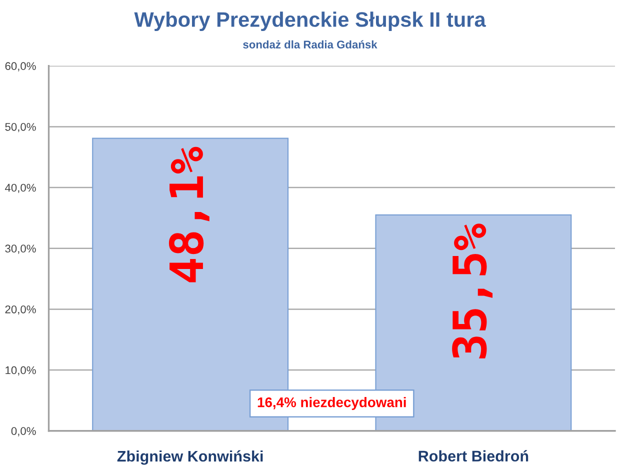  What do you see at coordinates (189, 214) in the screenshot?
I see `data-label: 48,1%` at bounding box center [189, 214].